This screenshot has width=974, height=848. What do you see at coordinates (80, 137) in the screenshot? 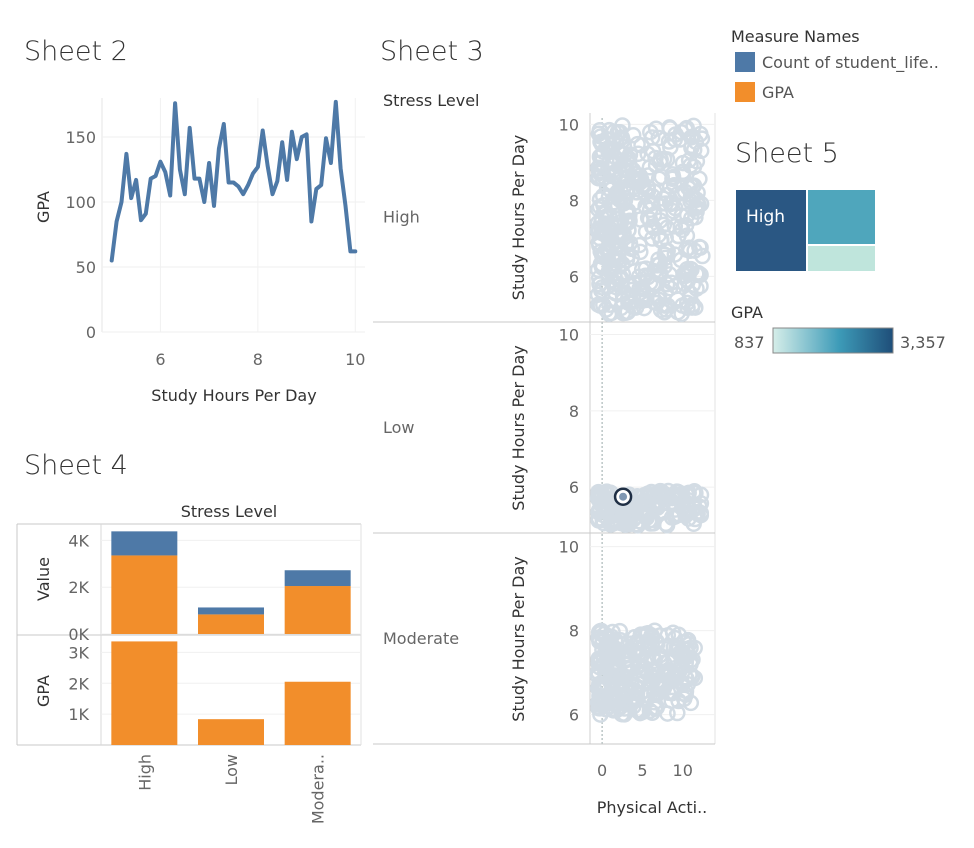
I see `sheet2-y-tick: 150` at bounding box center [80, 137].